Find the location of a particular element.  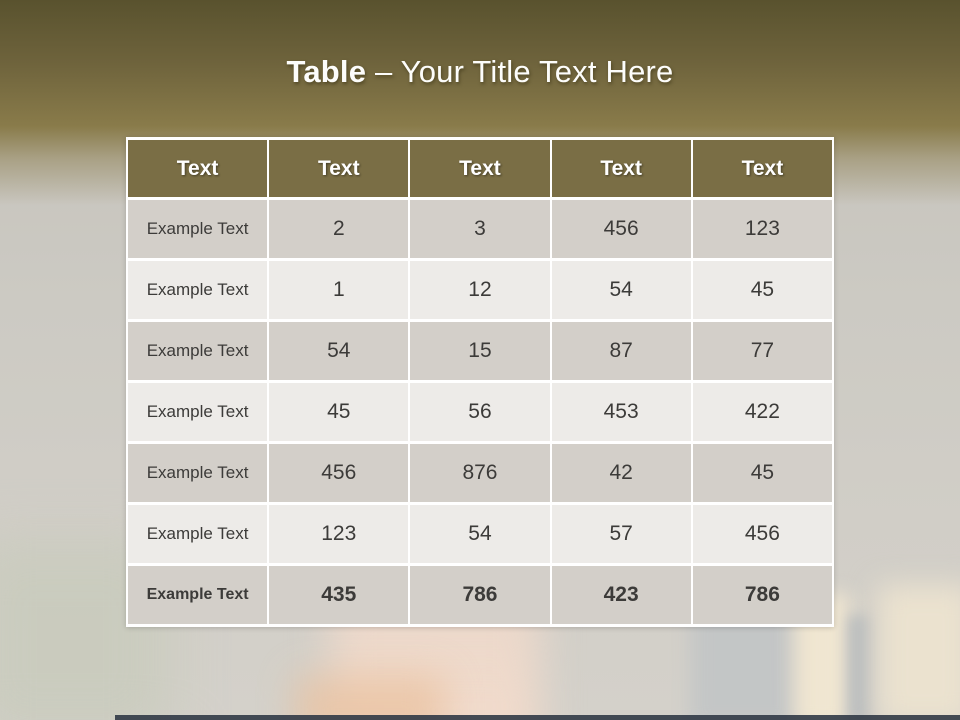

table-row: Example Text 45 56 453 422 is located at coordinates (480, 412).